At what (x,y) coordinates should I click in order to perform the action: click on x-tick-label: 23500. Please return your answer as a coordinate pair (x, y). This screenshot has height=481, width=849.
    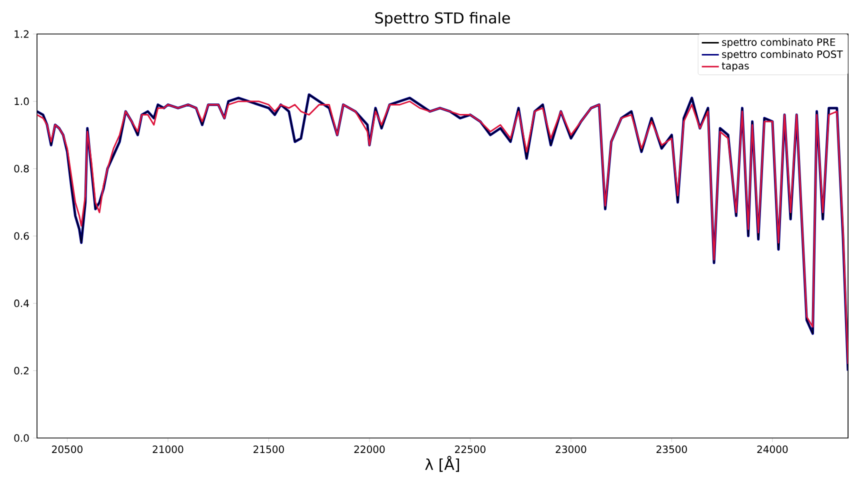
    Looking at the image, I should click on (671, 450).